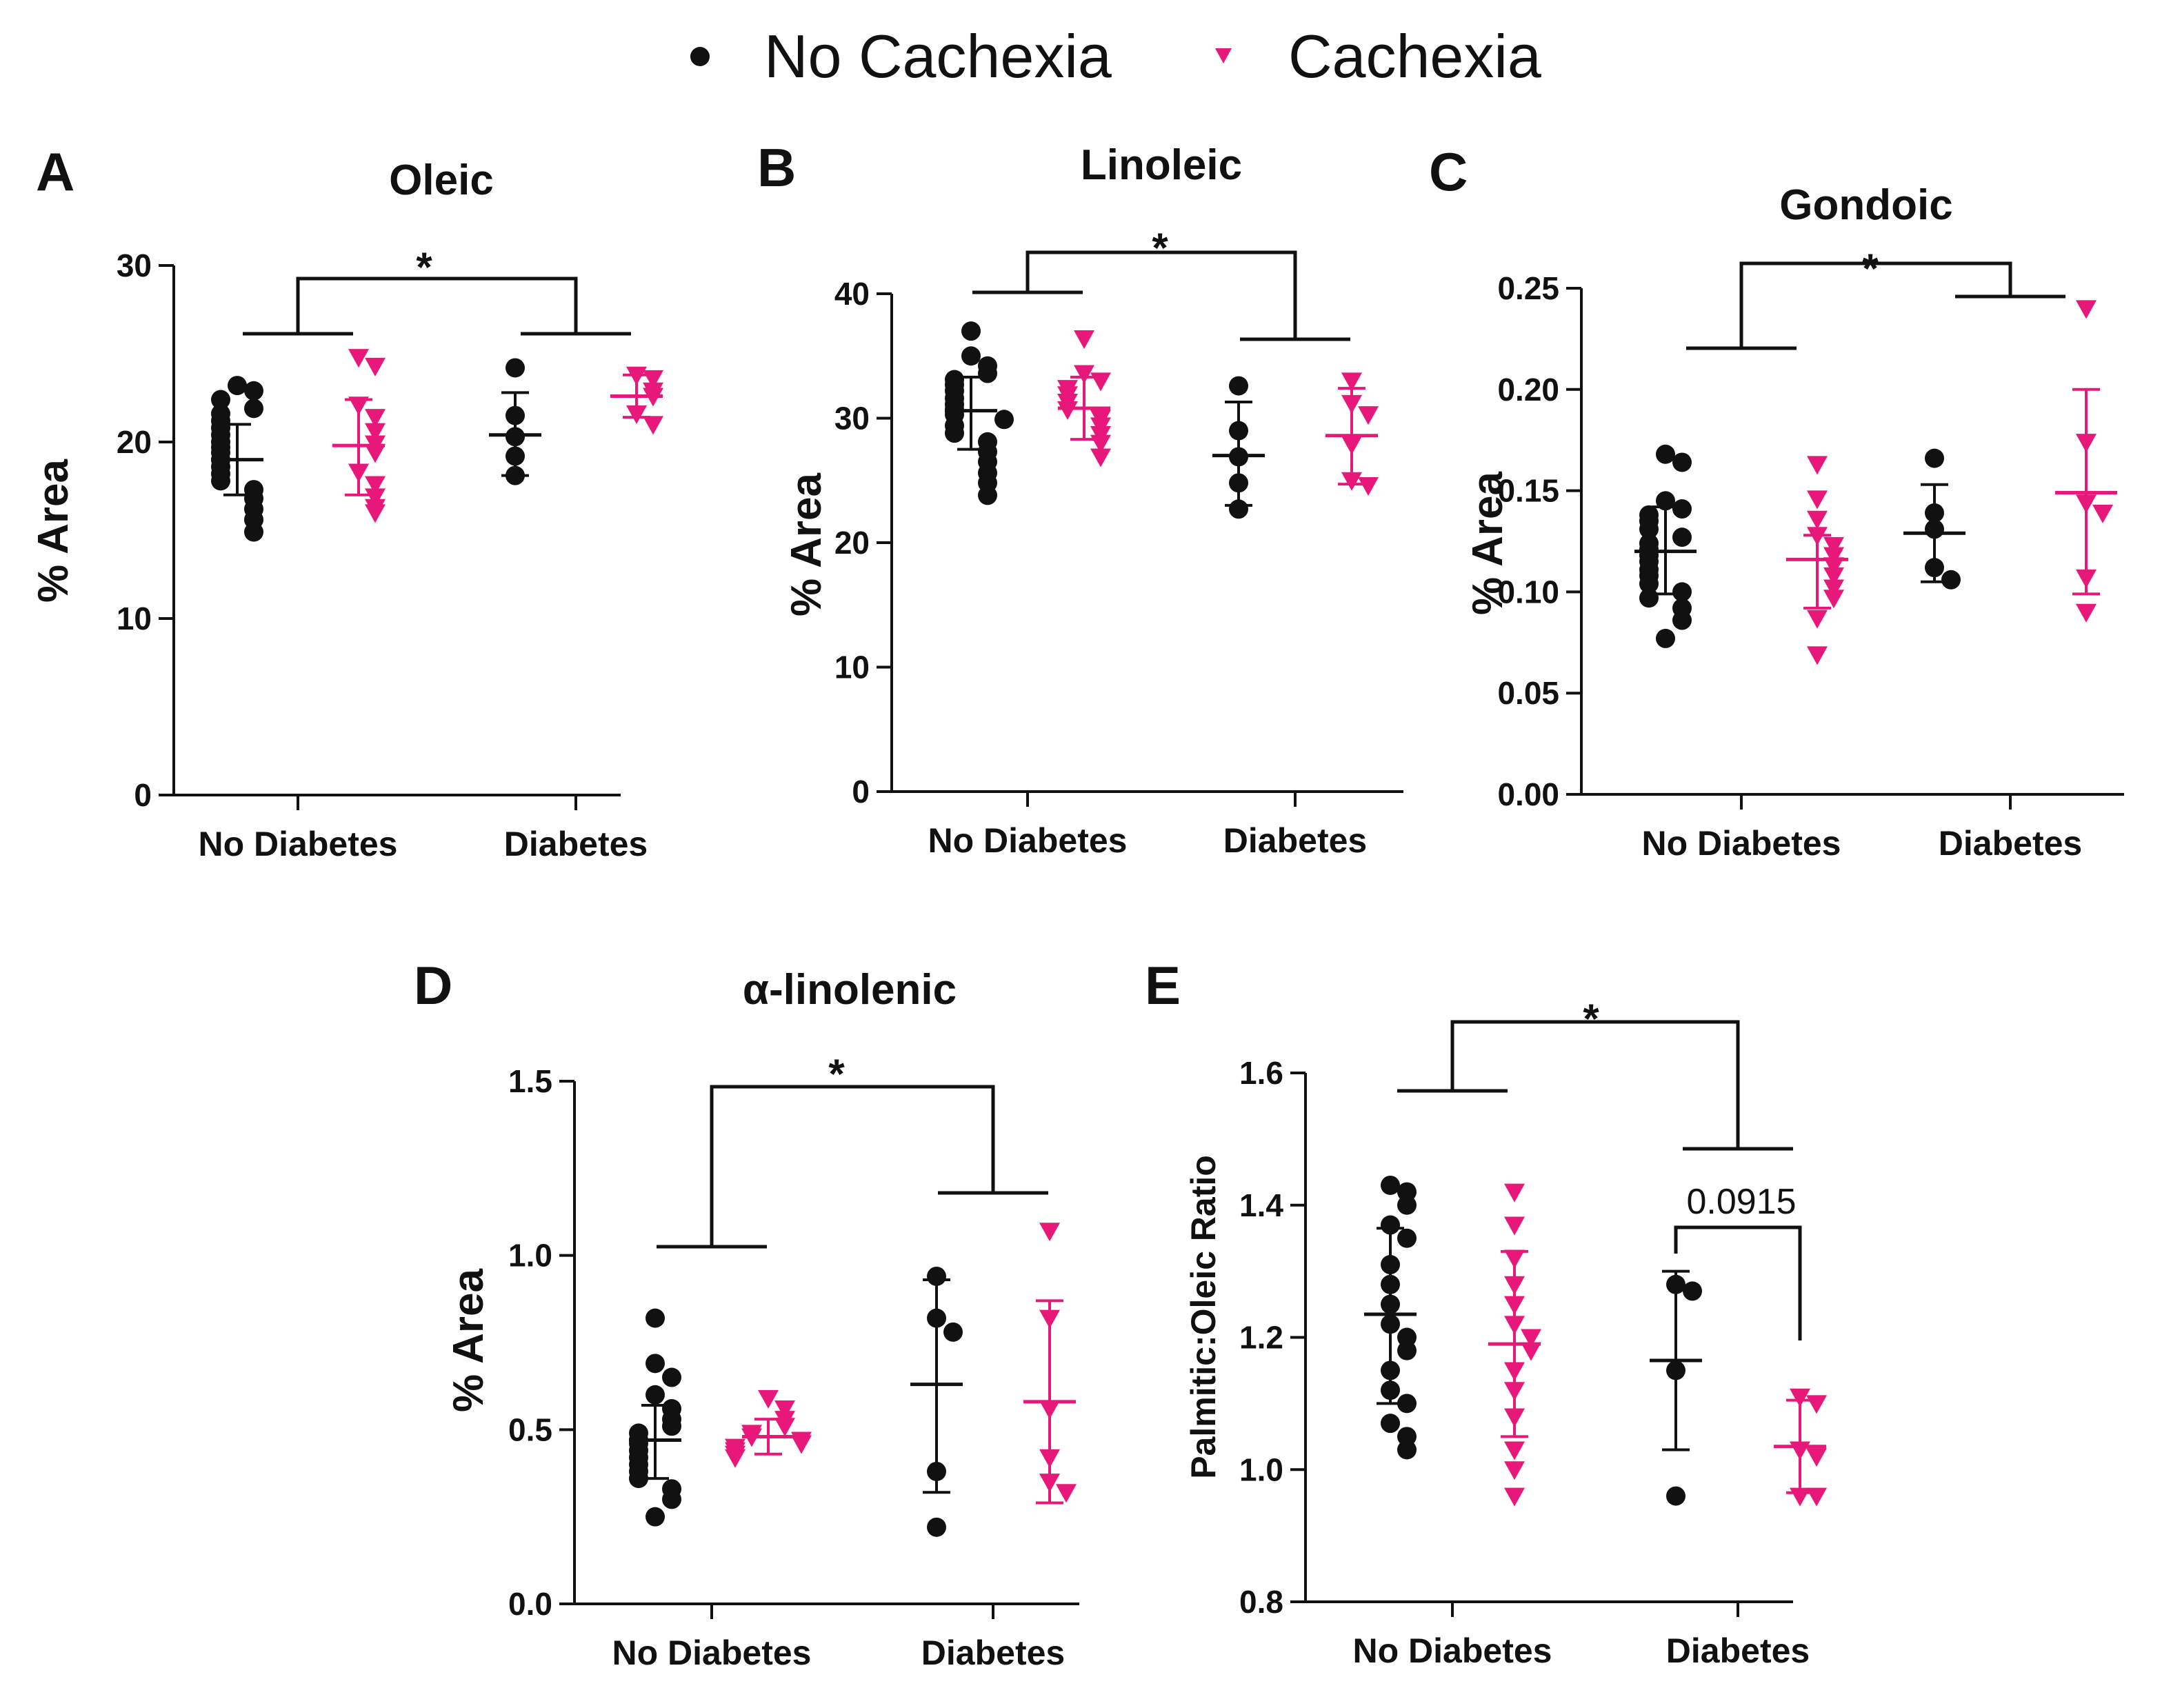  I want to click on panel-c-y-tick-label-0: 0.00, so click(1528, 794).